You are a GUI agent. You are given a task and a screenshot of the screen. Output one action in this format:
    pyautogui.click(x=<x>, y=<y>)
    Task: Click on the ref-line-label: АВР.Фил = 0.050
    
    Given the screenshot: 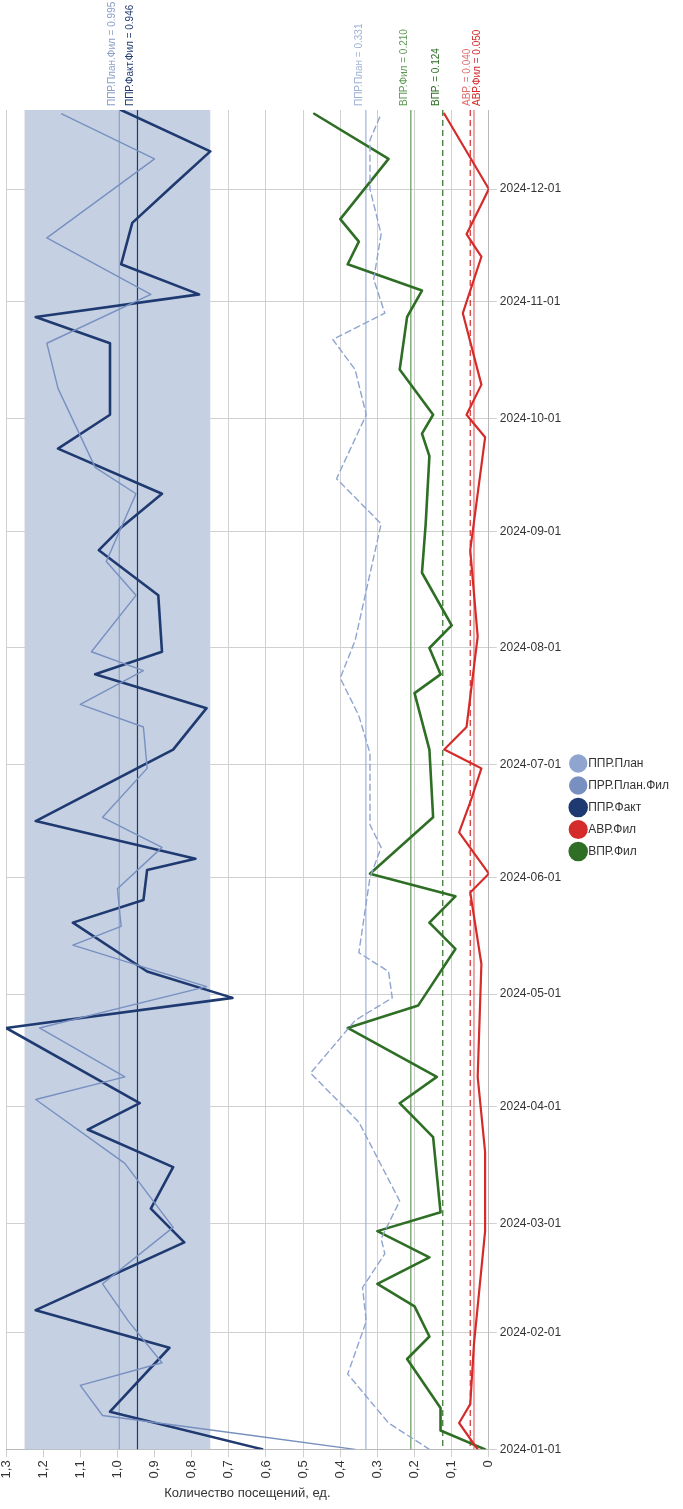 What is the action you would take?
    pyautogui.click(x=477, y=67)
    